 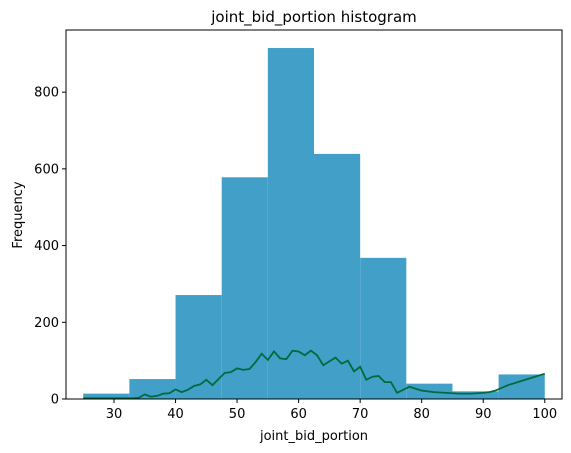 What do you see at coordinates (331, 410) in the screenshot?
I see `x-axis-ticks: 30 40 50 60 70 80 90 100` at bounding box center [331, 410].